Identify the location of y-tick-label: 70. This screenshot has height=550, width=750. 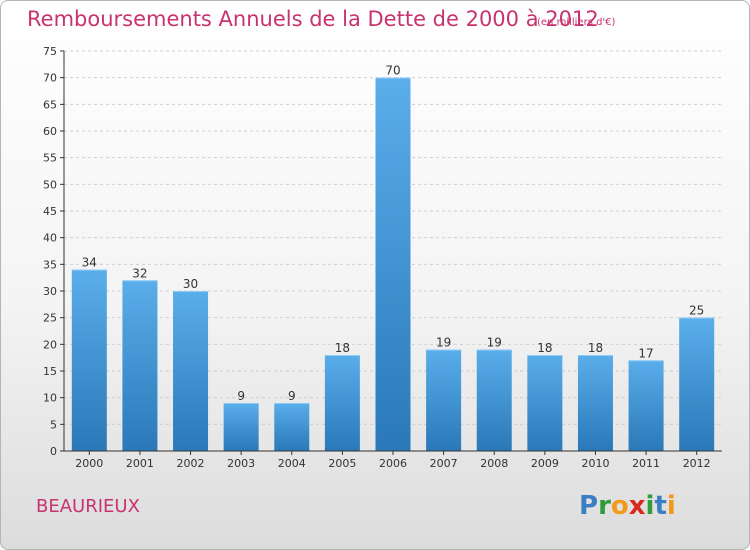
(50, 78).